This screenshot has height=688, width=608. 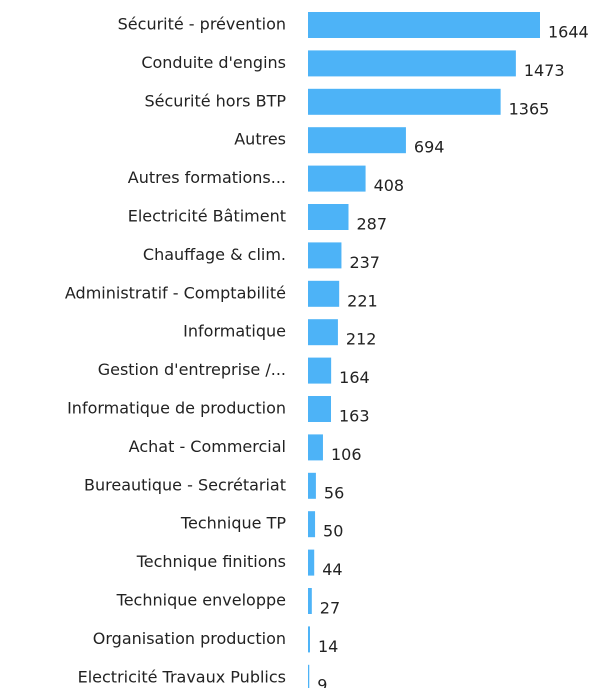 What do you see at coordinates (234, 331) in the screenshot?
I see `category-label: Informatique` at bounding box center [234, 331].